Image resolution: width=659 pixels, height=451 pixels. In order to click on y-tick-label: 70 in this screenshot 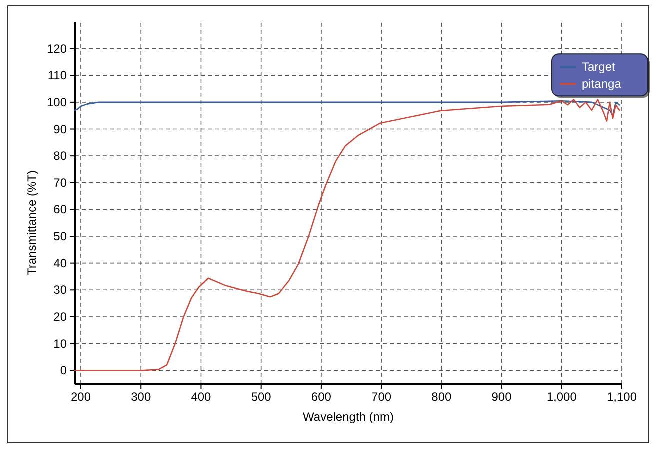, I will do `click(61, 183)`.